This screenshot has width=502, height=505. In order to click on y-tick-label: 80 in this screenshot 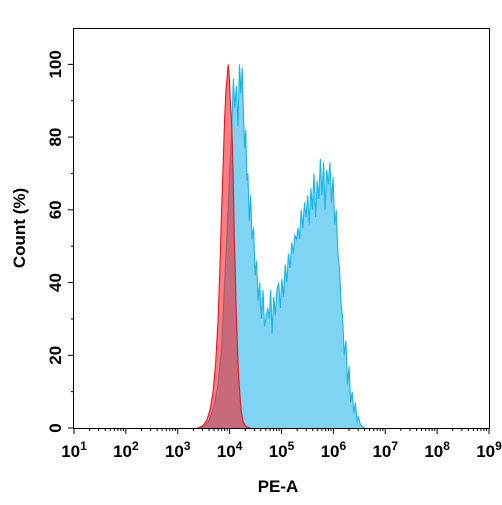, I will do `click(55, 137)`.